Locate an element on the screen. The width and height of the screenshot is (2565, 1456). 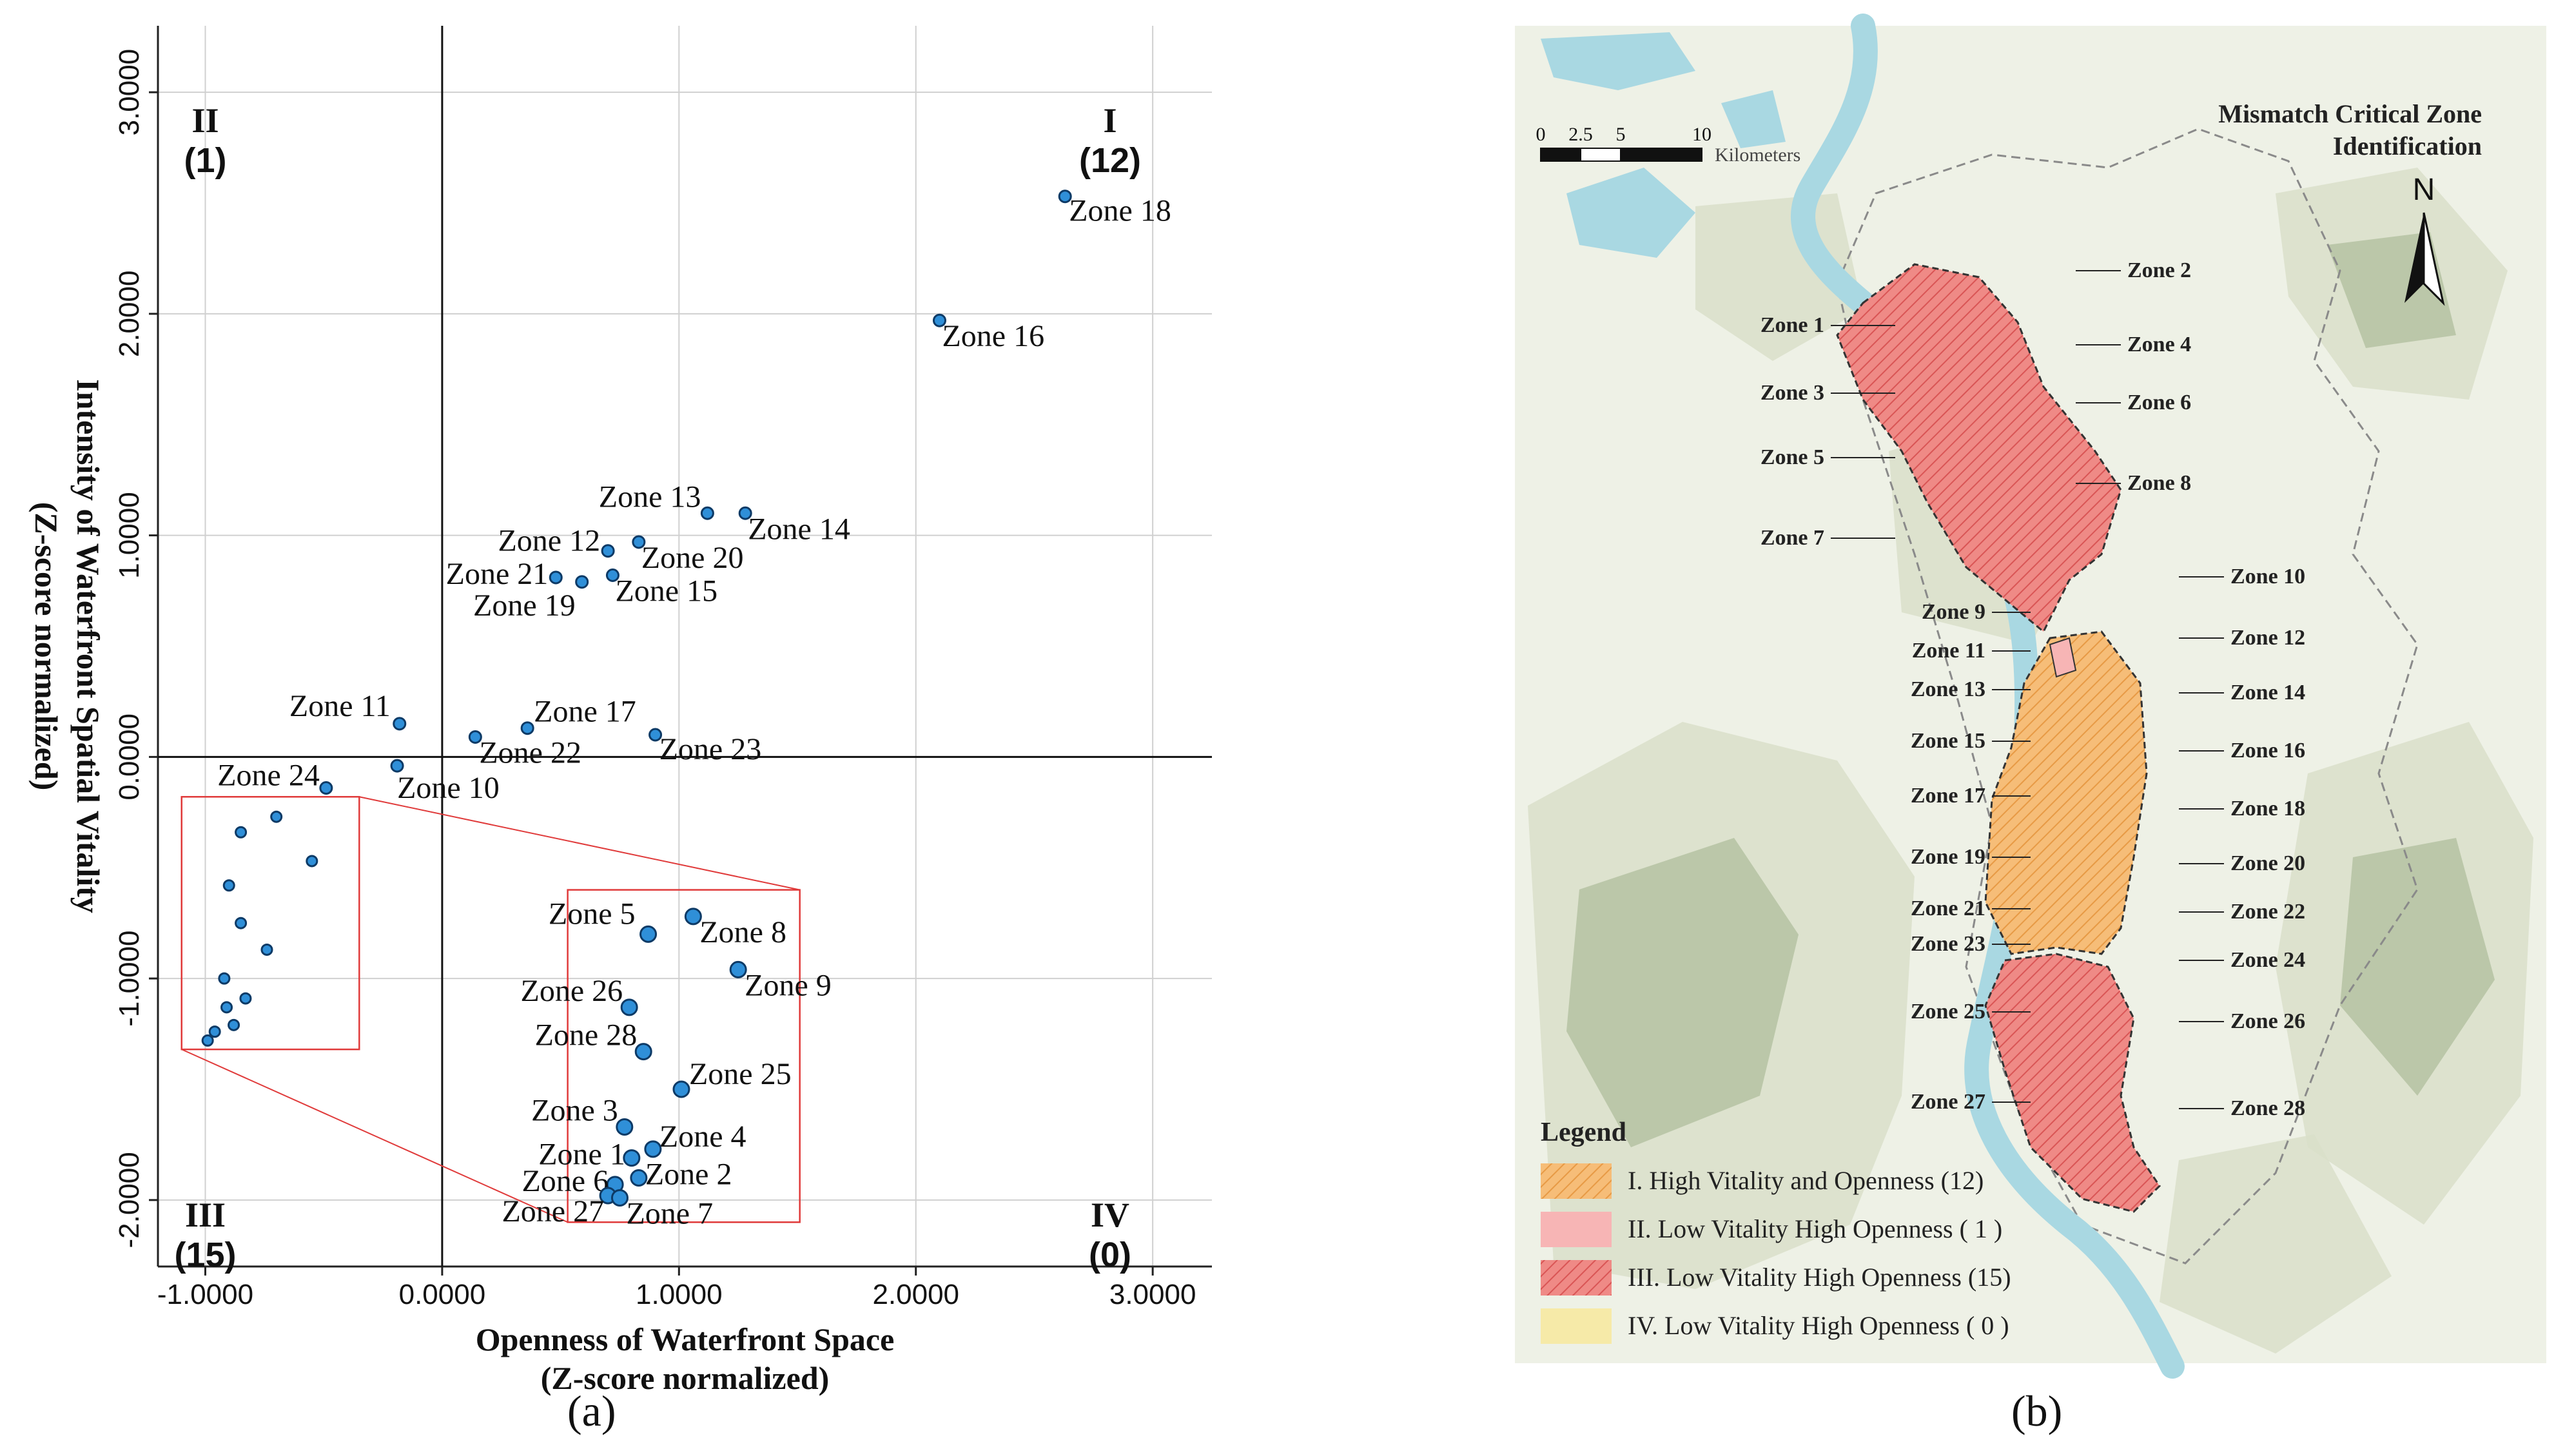
scale-unit: Kilometers is located at coordinates (1757, 155).